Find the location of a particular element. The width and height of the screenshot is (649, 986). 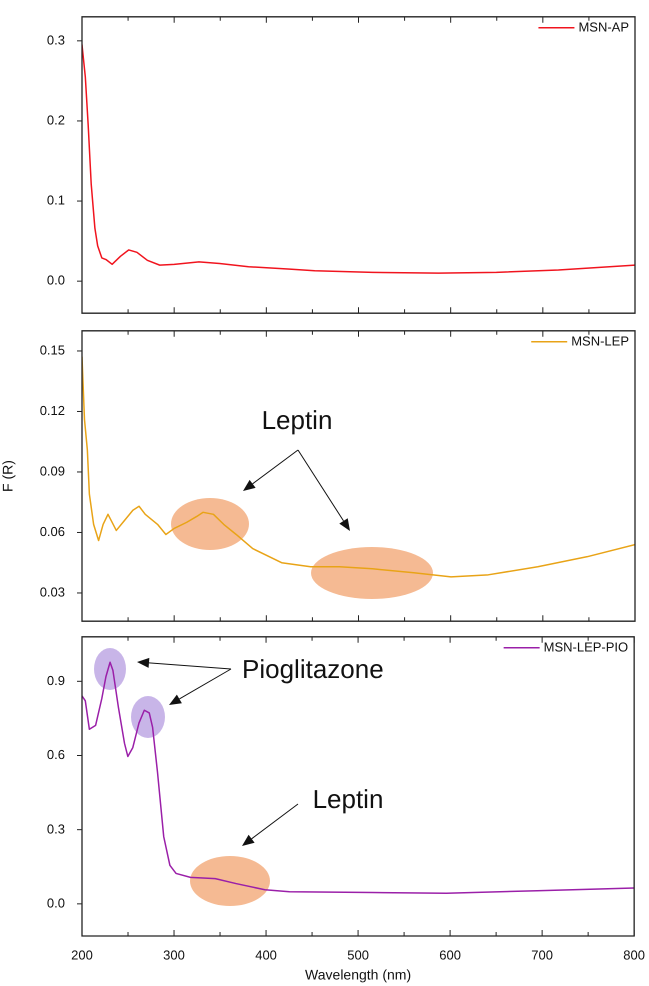

legend-label: MSN-AP is located at coordinates (604, 26).